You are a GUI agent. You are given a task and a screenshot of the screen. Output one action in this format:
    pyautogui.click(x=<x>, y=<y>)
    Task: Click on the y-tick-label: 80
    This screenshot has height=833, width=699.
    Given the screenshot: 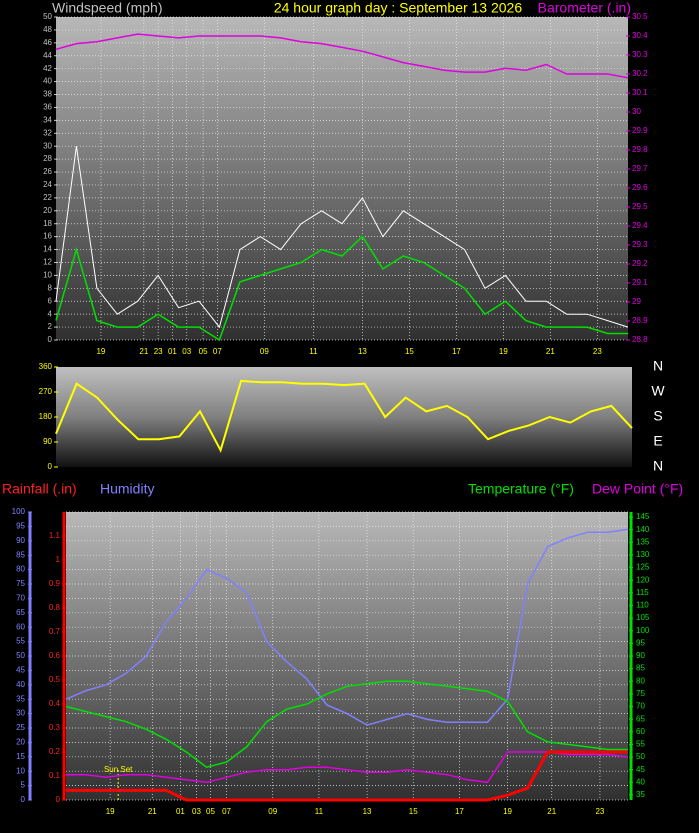 What is the action you would take?
    pyautogui.click(x=20, y=569)
    